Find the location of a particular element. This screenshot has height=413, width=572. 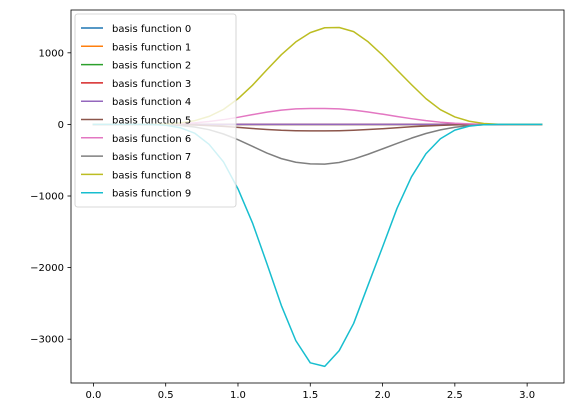

legend-label: basis function 6 is located at coordinates (151, 139).